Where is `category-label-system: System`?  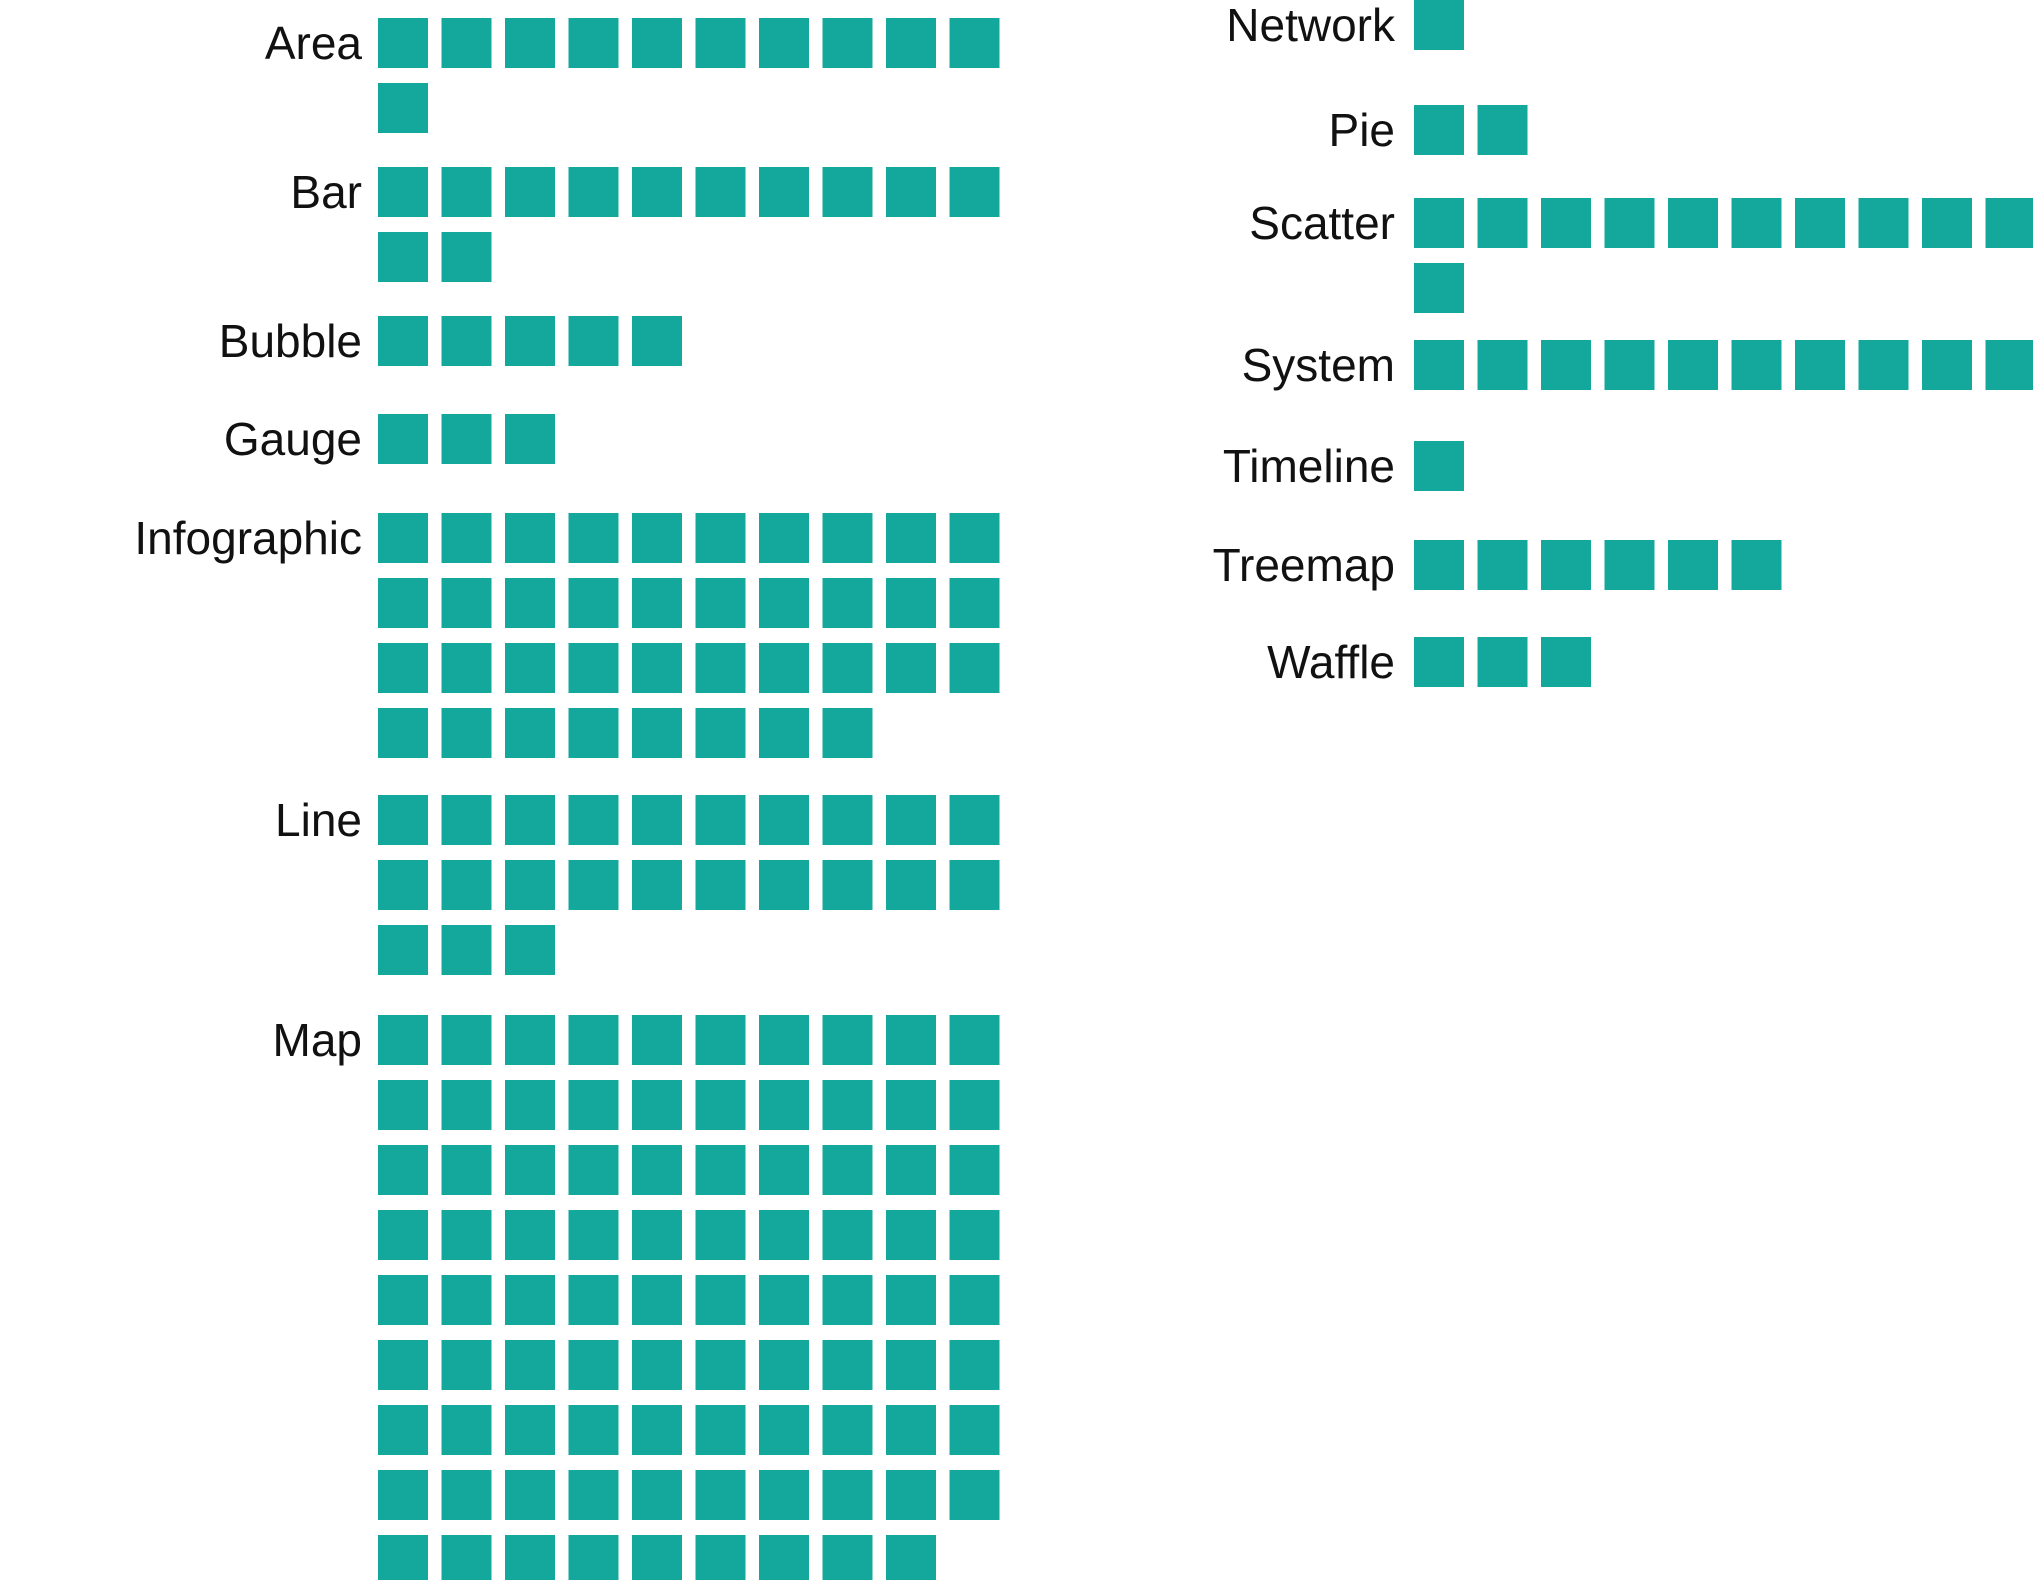
category-label-system: System is located at coordinates (1318, 365).